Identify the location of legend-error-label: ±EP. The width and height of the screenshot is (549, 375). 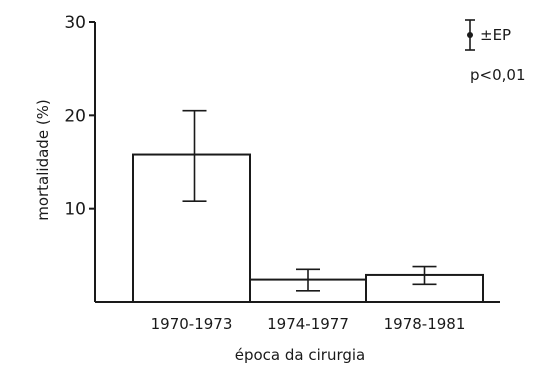
(495, 35).